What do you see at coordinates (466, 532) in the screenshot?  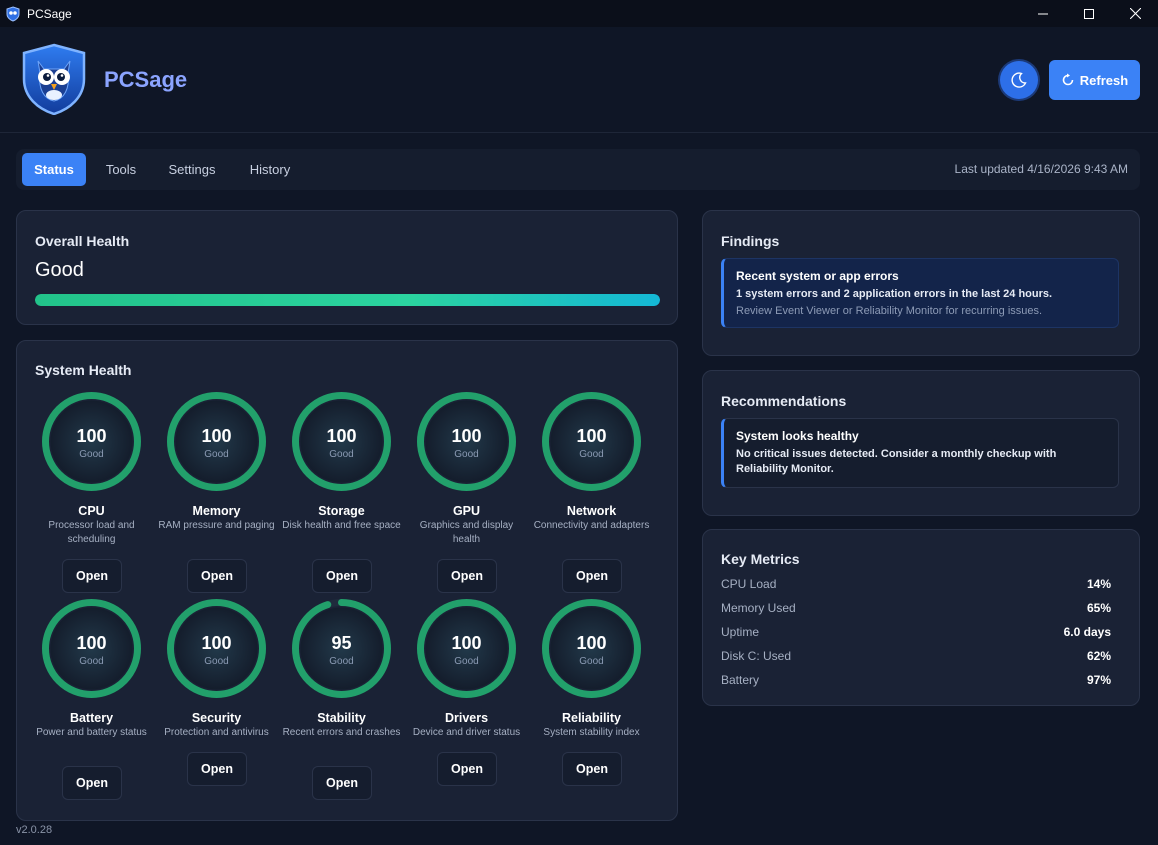 I see `tile-description: Graphics and display health` at bounding box center [466, 532].